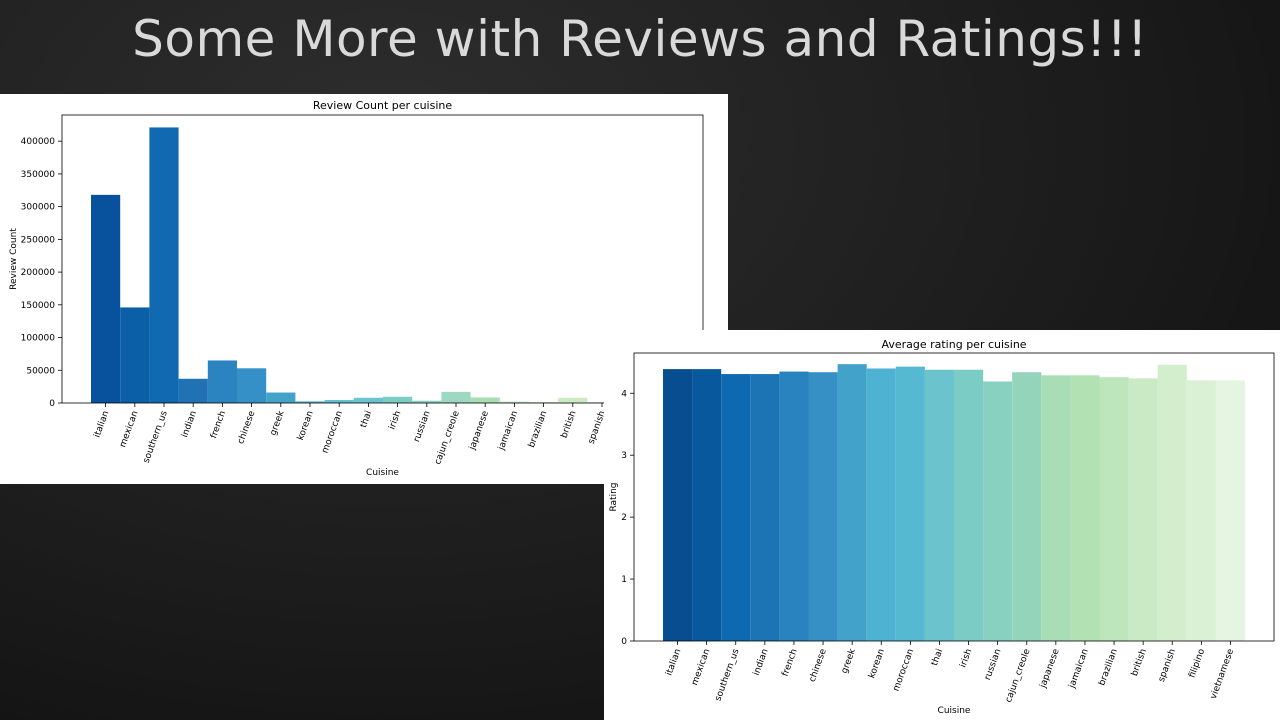  Describe the element at coordinates (38, 306) in the screenshot. I see `reviews-y-tick-label: 150000` at that location.